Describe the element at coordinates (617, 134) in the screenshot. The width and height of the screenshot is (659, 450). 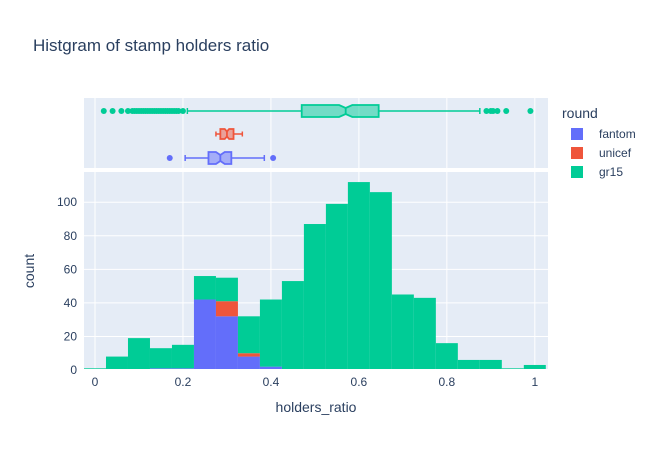
I see `legend-label: fantom` at that location.